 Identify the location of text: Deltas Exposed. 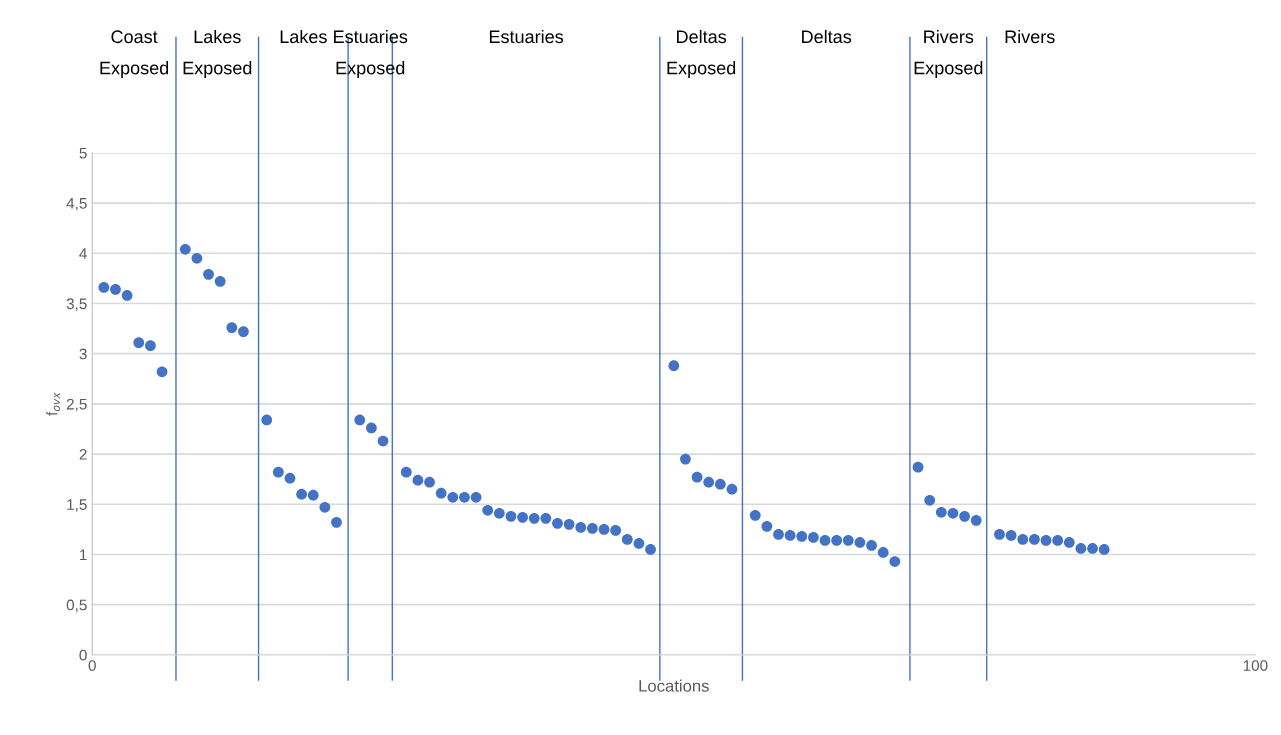
(701, 53).